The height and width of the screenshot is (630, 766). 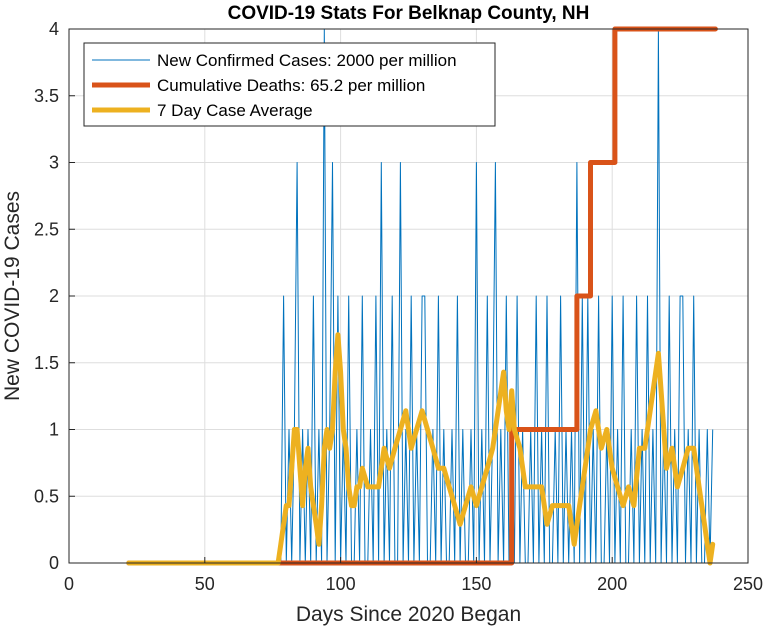 What do you see at coordinates (409, 13) in the screenshot?
I see `chart-title: COVID-19 Stats For Belknap County, NH` at bounding box center [409, 13].